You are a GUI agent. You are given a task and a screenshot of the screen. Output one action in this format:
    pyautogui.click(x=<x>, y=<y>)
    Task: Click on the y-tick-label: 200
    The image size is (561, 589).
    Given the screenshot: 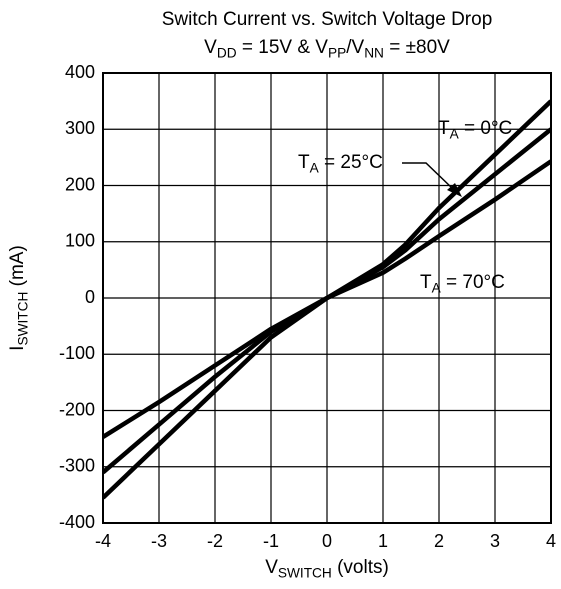 What is the action you would take?
    pyautogui.click(x=80, y=184)
    